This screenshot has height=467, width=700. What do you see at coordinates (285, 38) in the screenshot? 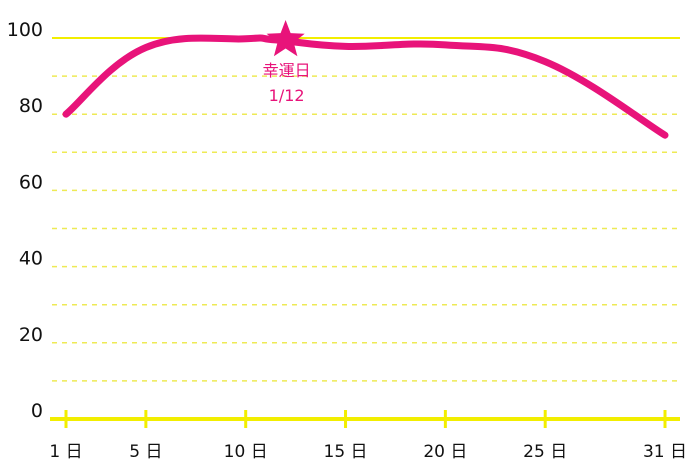
I see `star-icon` at bounding box center [285, 38].